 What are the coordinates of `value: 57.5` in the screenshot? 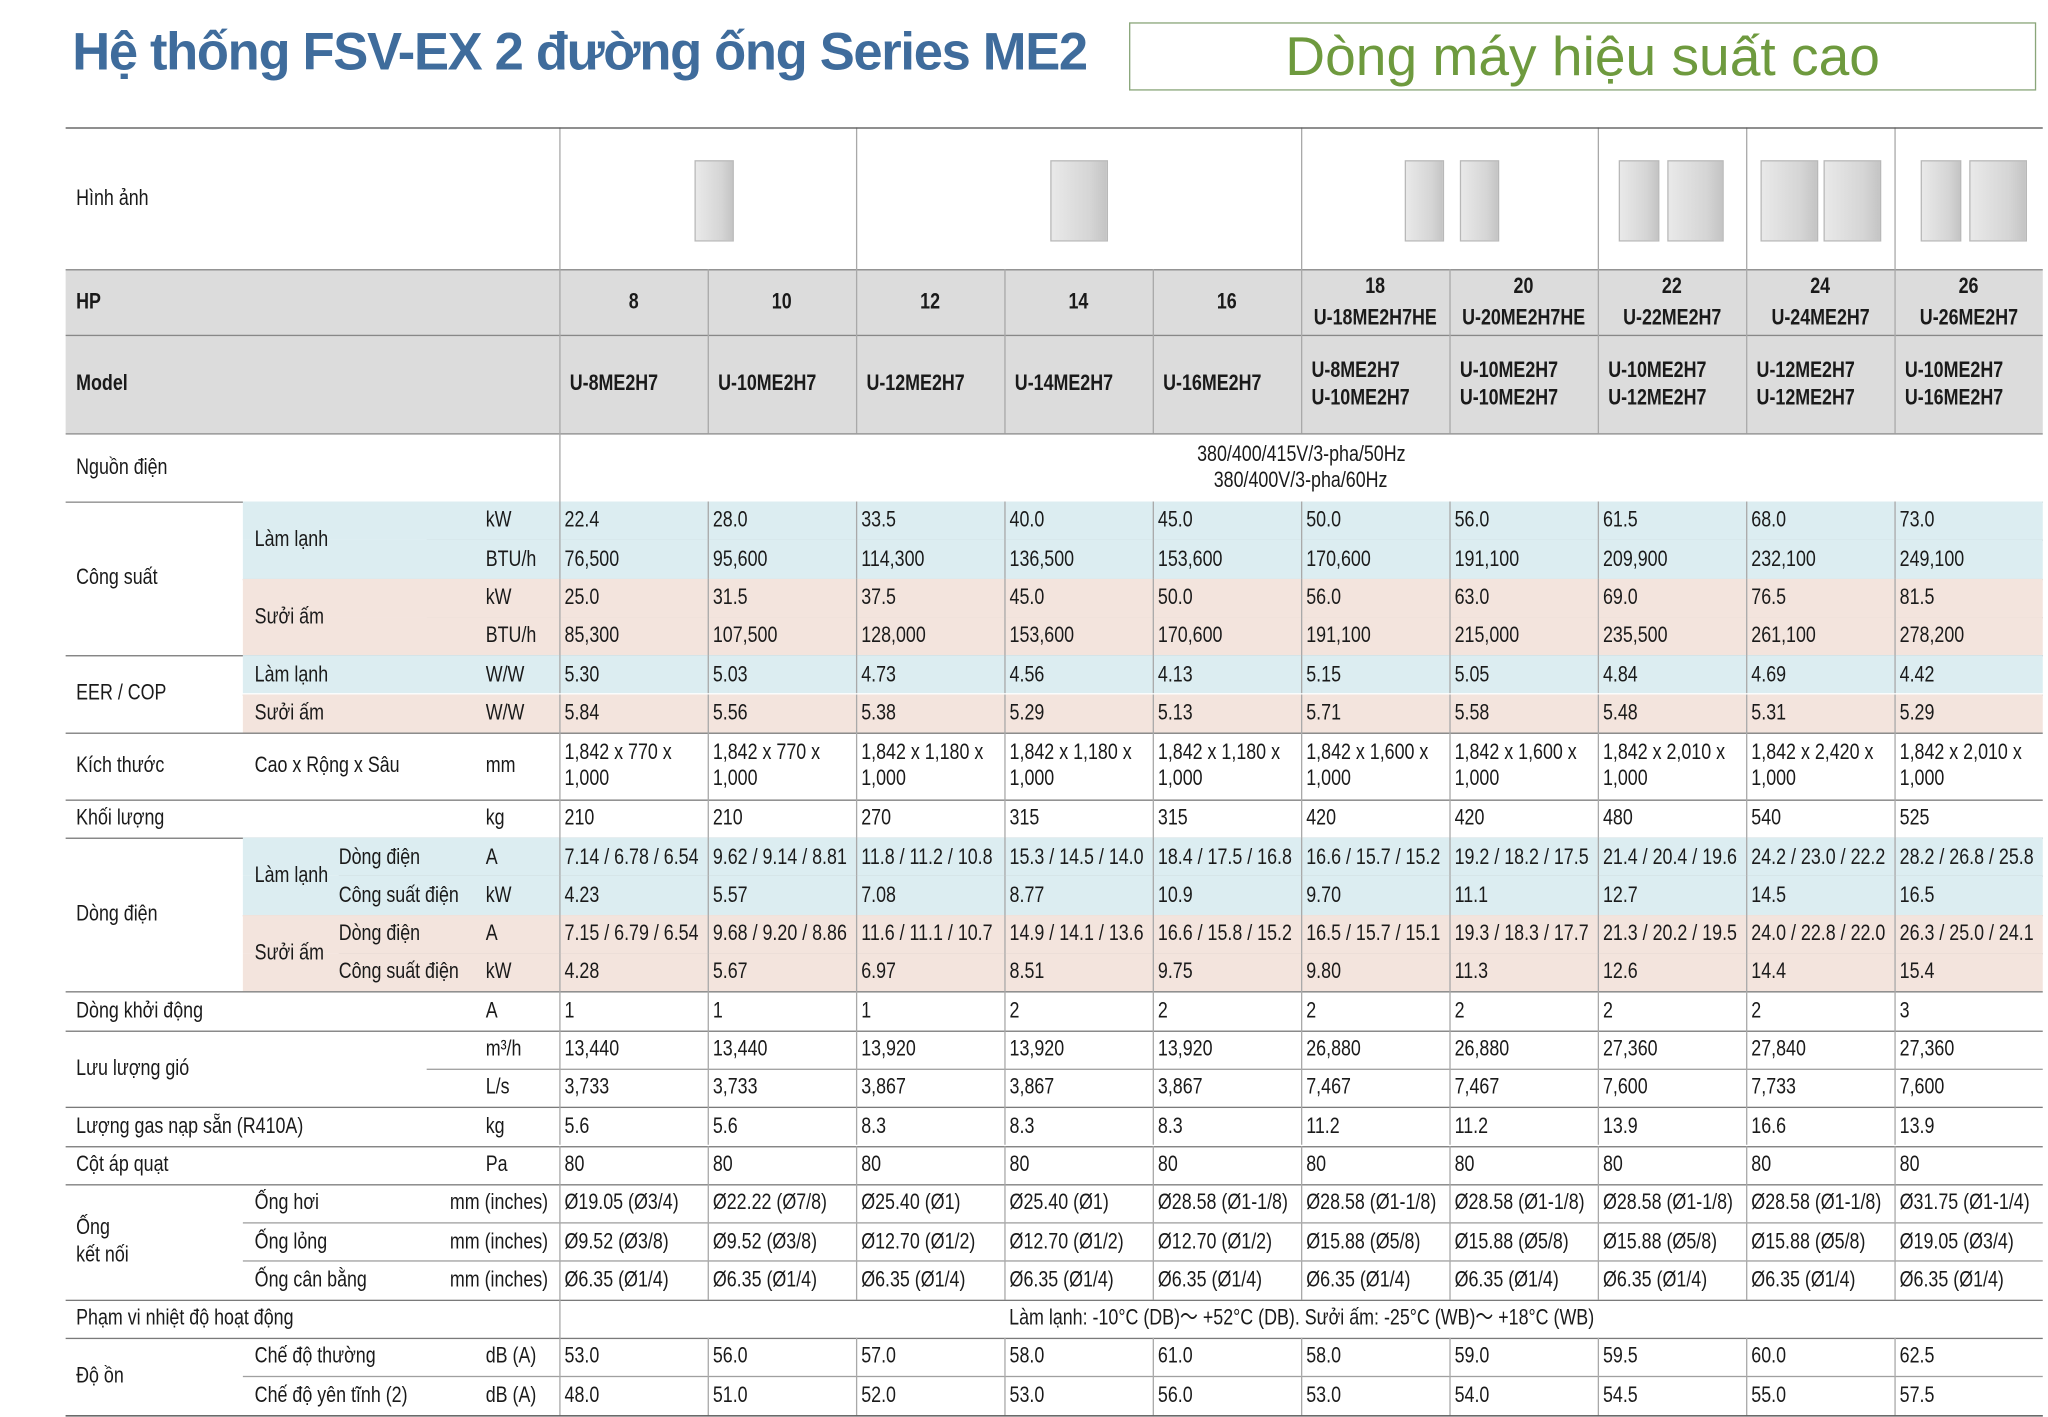 It's located at (1917, 1395).